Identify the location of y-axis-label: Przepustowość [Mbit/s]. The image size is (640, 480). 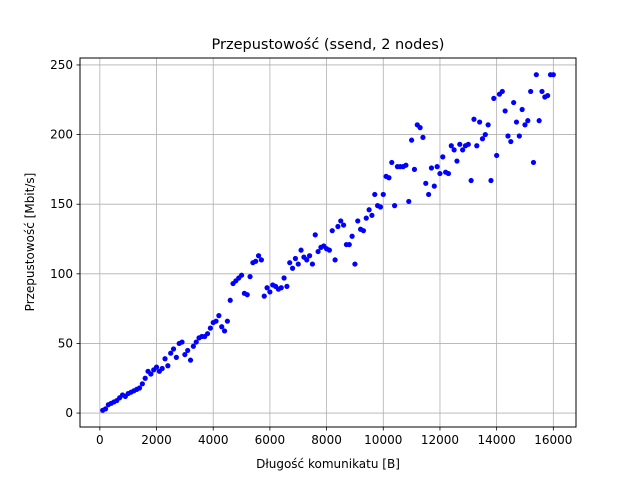
(30, 242).